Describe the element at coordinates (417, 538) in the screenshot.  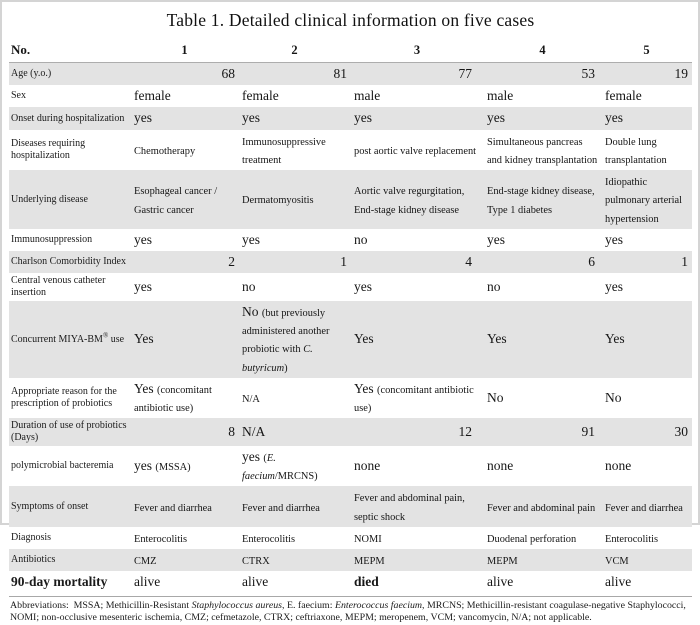
I see `table-cell: NOMI` at that location.